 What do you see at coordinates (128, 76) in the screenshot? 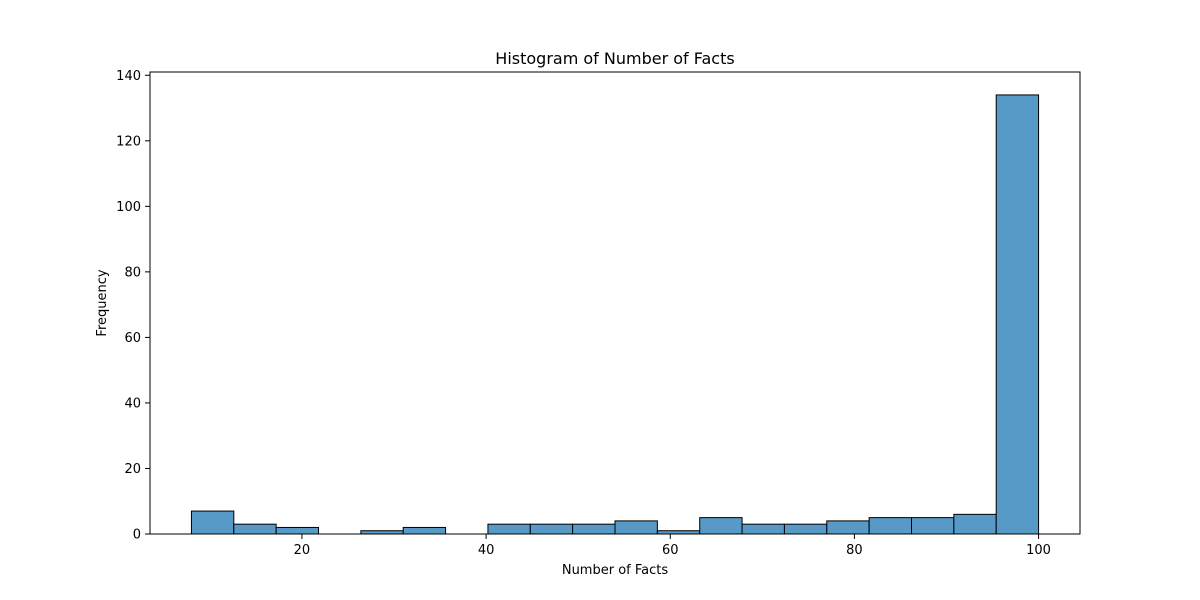
I see `y-tick-label: 140` at bounding box center [128, 76].